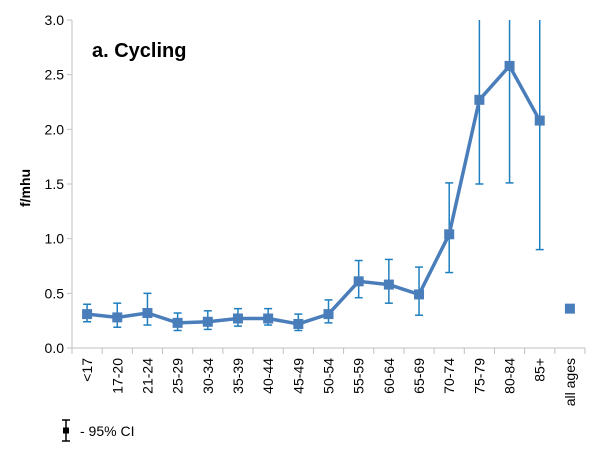 Image resolution: width=600 pixels, height=467 pixels. What do you see at coordinates (55, 184) in the screenshot?
I see `y-tick-label: 1.5` at bounding box center [55, 184].